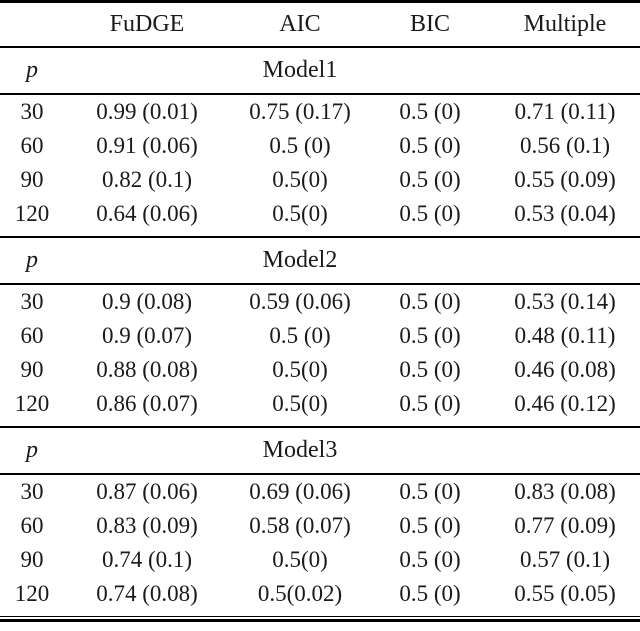 This screenshot has width=640, height=631. I want to click on cell-fudge: 0.9 (0.08), so click(147, 301).